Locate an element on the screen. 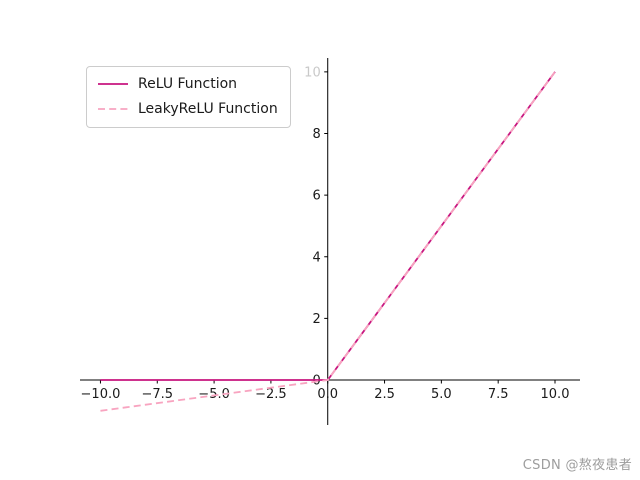 The width and height of the screenshot is (640, 480). legend-item-relu: ReLU Function is located at coordinates (187, 84).